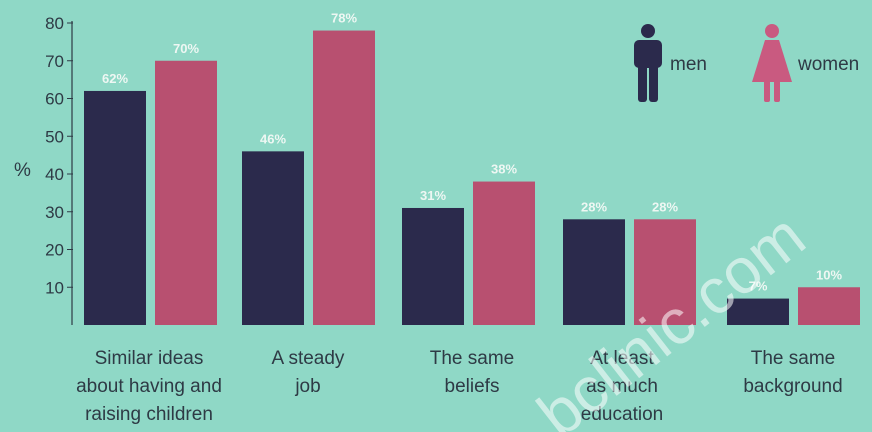 Image resolution: width=872 pixels, height=432 pixels. Describe the element at coordinates (54, 99) in the screenshot. I see `y-tick-label: 60` at that location.